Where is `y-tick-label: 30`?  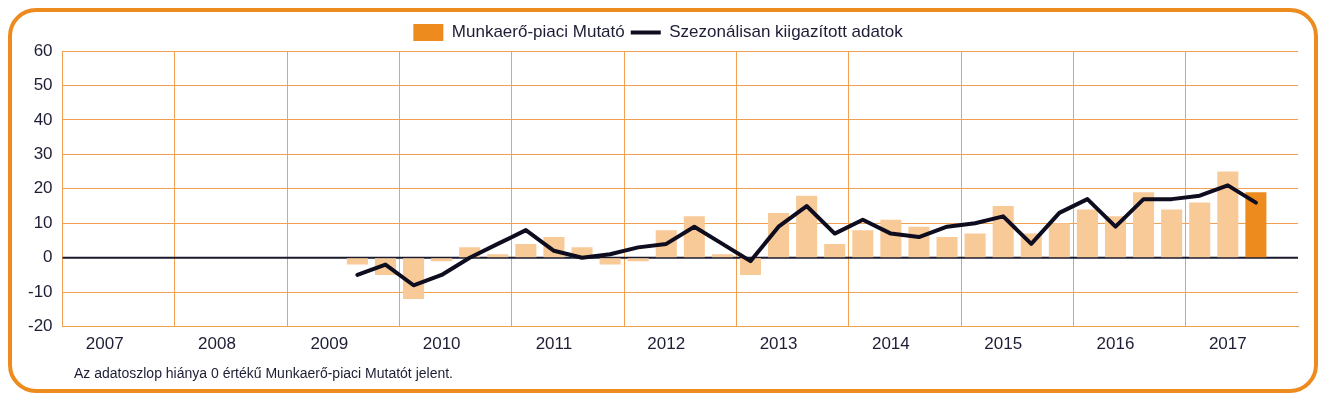
y-tick-label: 30 is located at coordinates (43, 154).